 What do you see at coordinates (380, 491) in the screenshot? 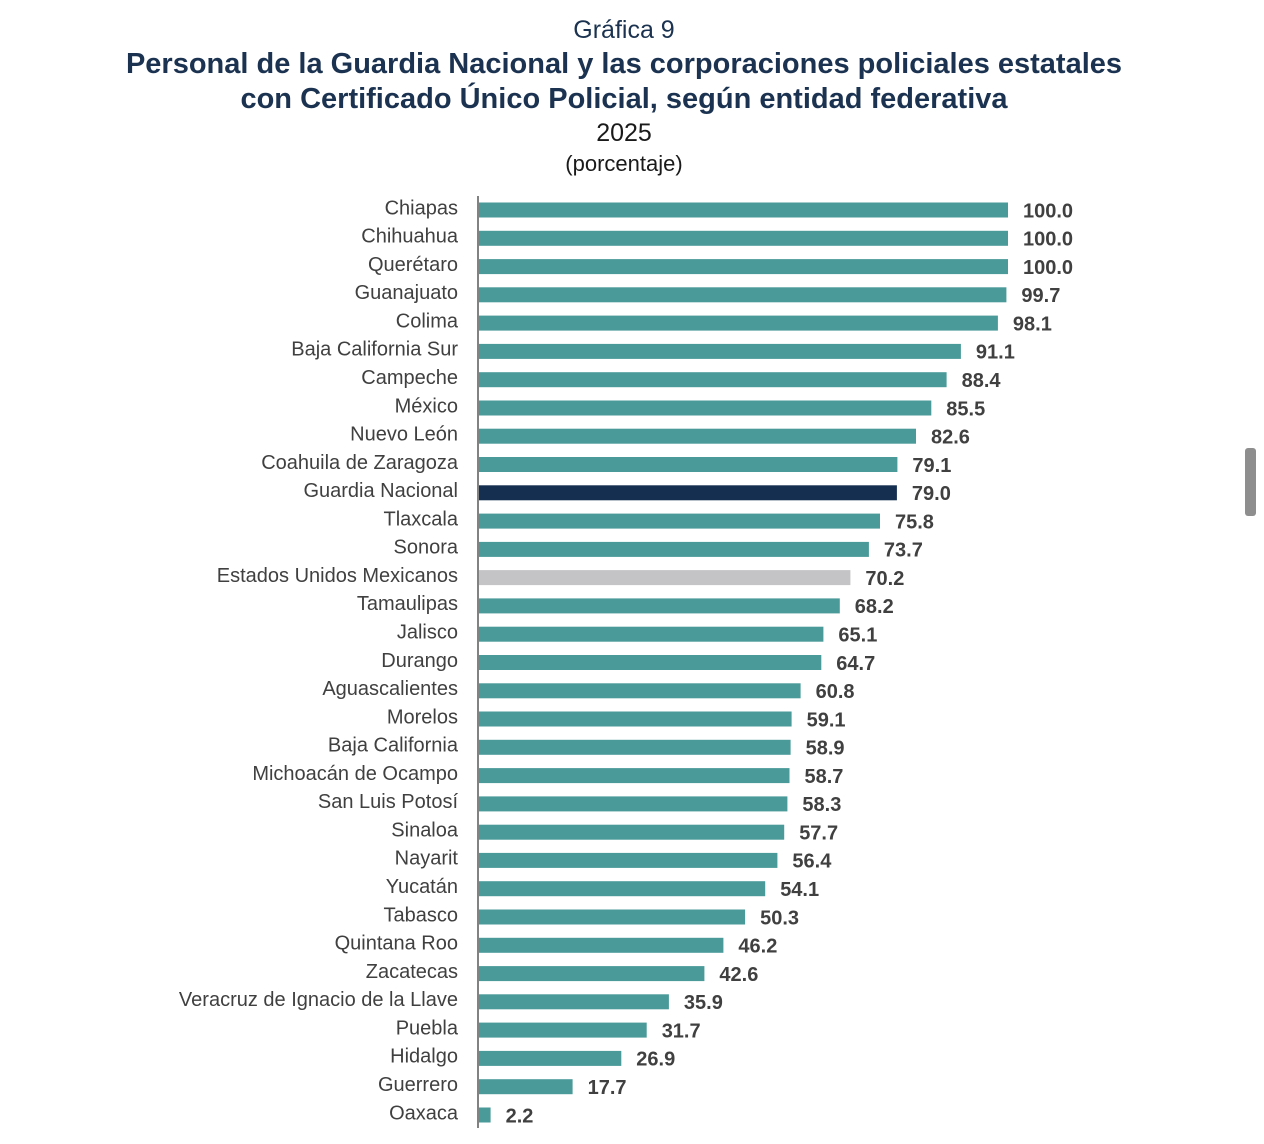
I see `category-label-guardia-nacional: Guardia Nacional` at bounding box center [380, 491].